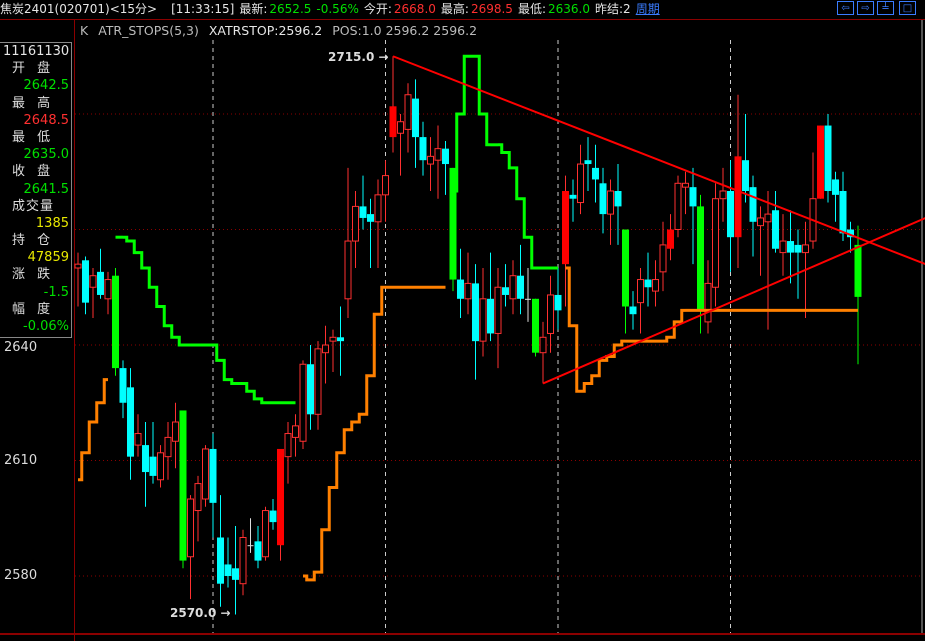 This screenshot has height=641, width=925. I want to click on volume-label: 成交量, so click(33, 206).